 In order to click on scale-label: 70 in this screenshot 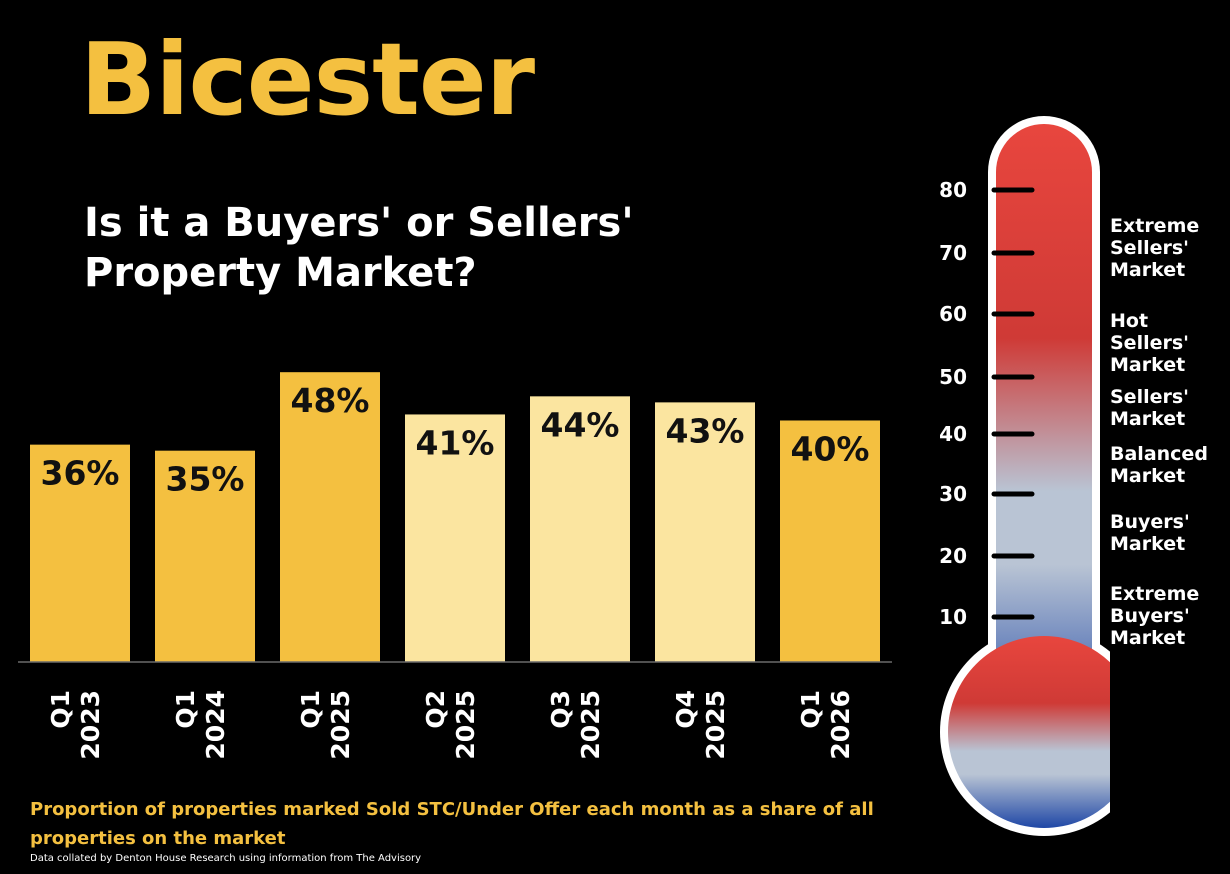, I will do `click(953, 253)`.